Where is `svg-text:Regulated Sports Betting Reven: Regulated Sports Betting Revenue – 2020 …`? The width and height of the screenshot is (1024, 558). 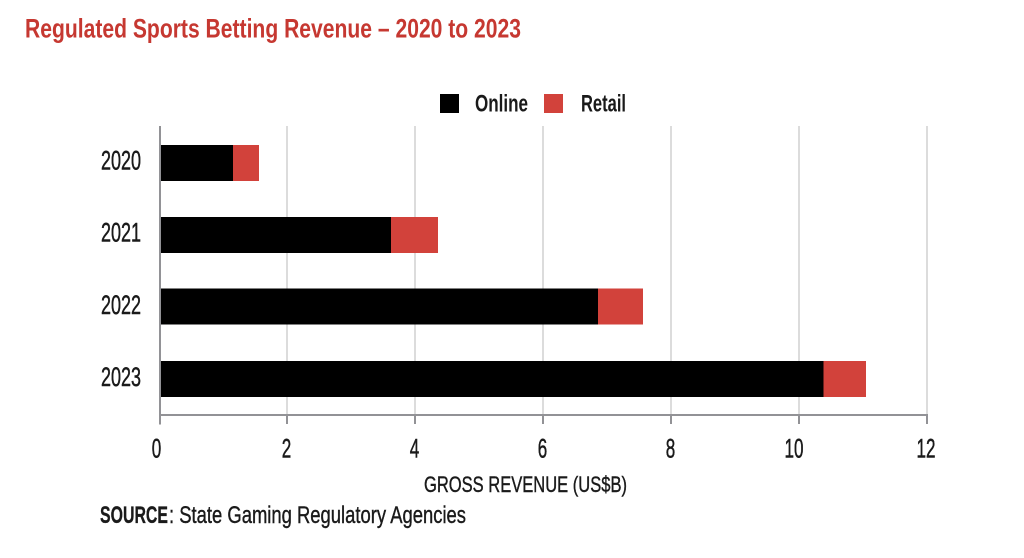 svg-text:Regulated Sports Betting Reven: Regulated Sports Betting Revenue – 2020 … is located at coordinates (273, 29).